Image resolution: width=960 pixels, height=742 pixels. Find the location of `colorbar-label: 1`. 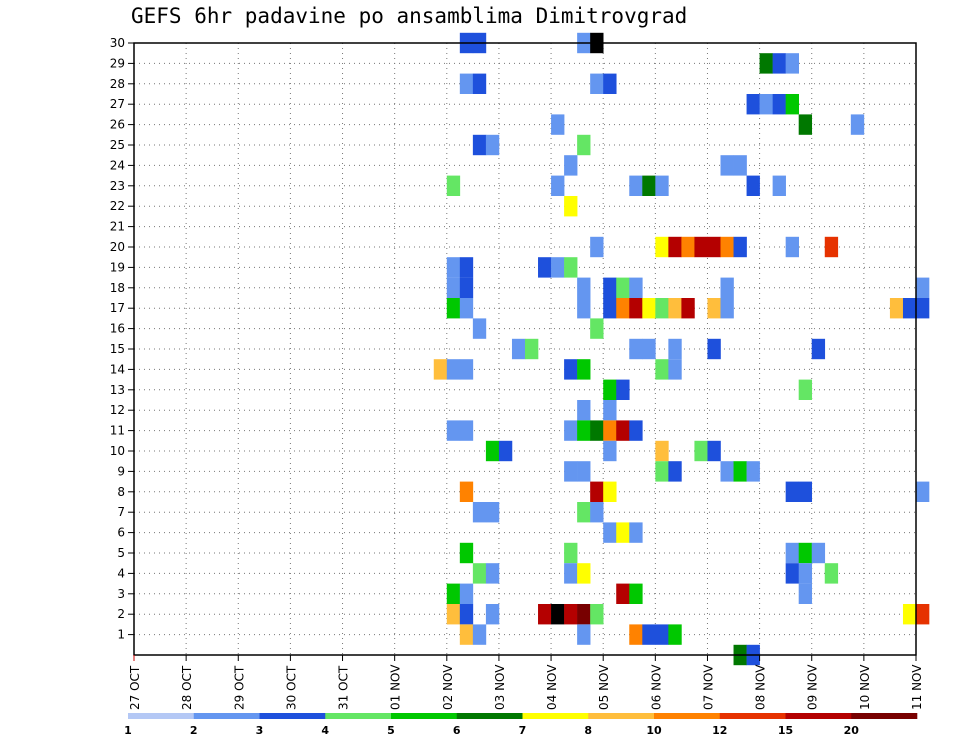

colorbar-label: 1 is located at coordinates (128, 730).